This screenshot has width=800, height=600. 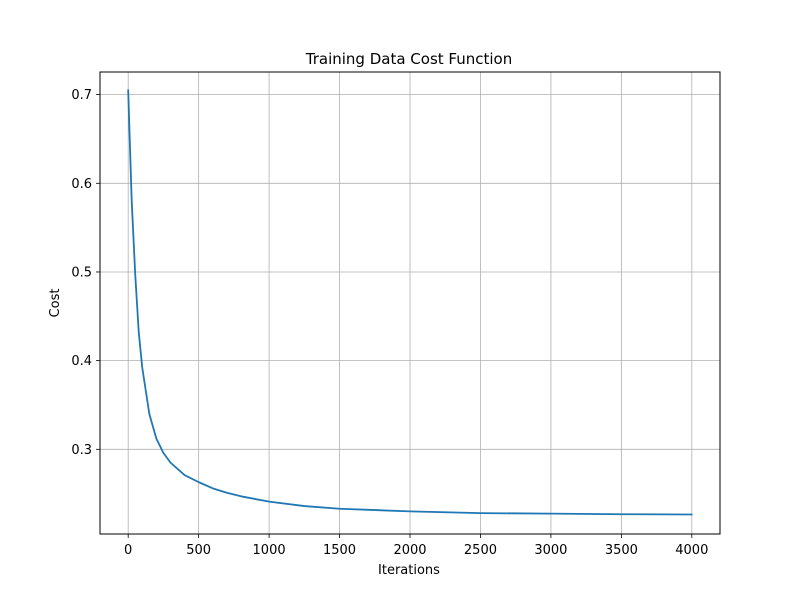 I want to click on x-axis: 0 500 1000 1500 2000 2500 3000 3500 4000, so click(x=416, y=546).